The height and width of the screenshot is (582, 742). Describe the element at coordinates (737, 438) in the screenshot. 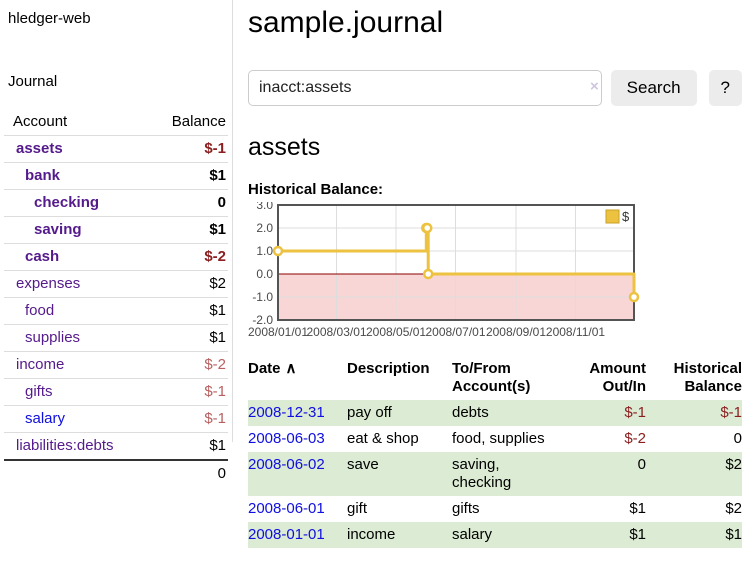

I see `register-balance: 0` at that location.